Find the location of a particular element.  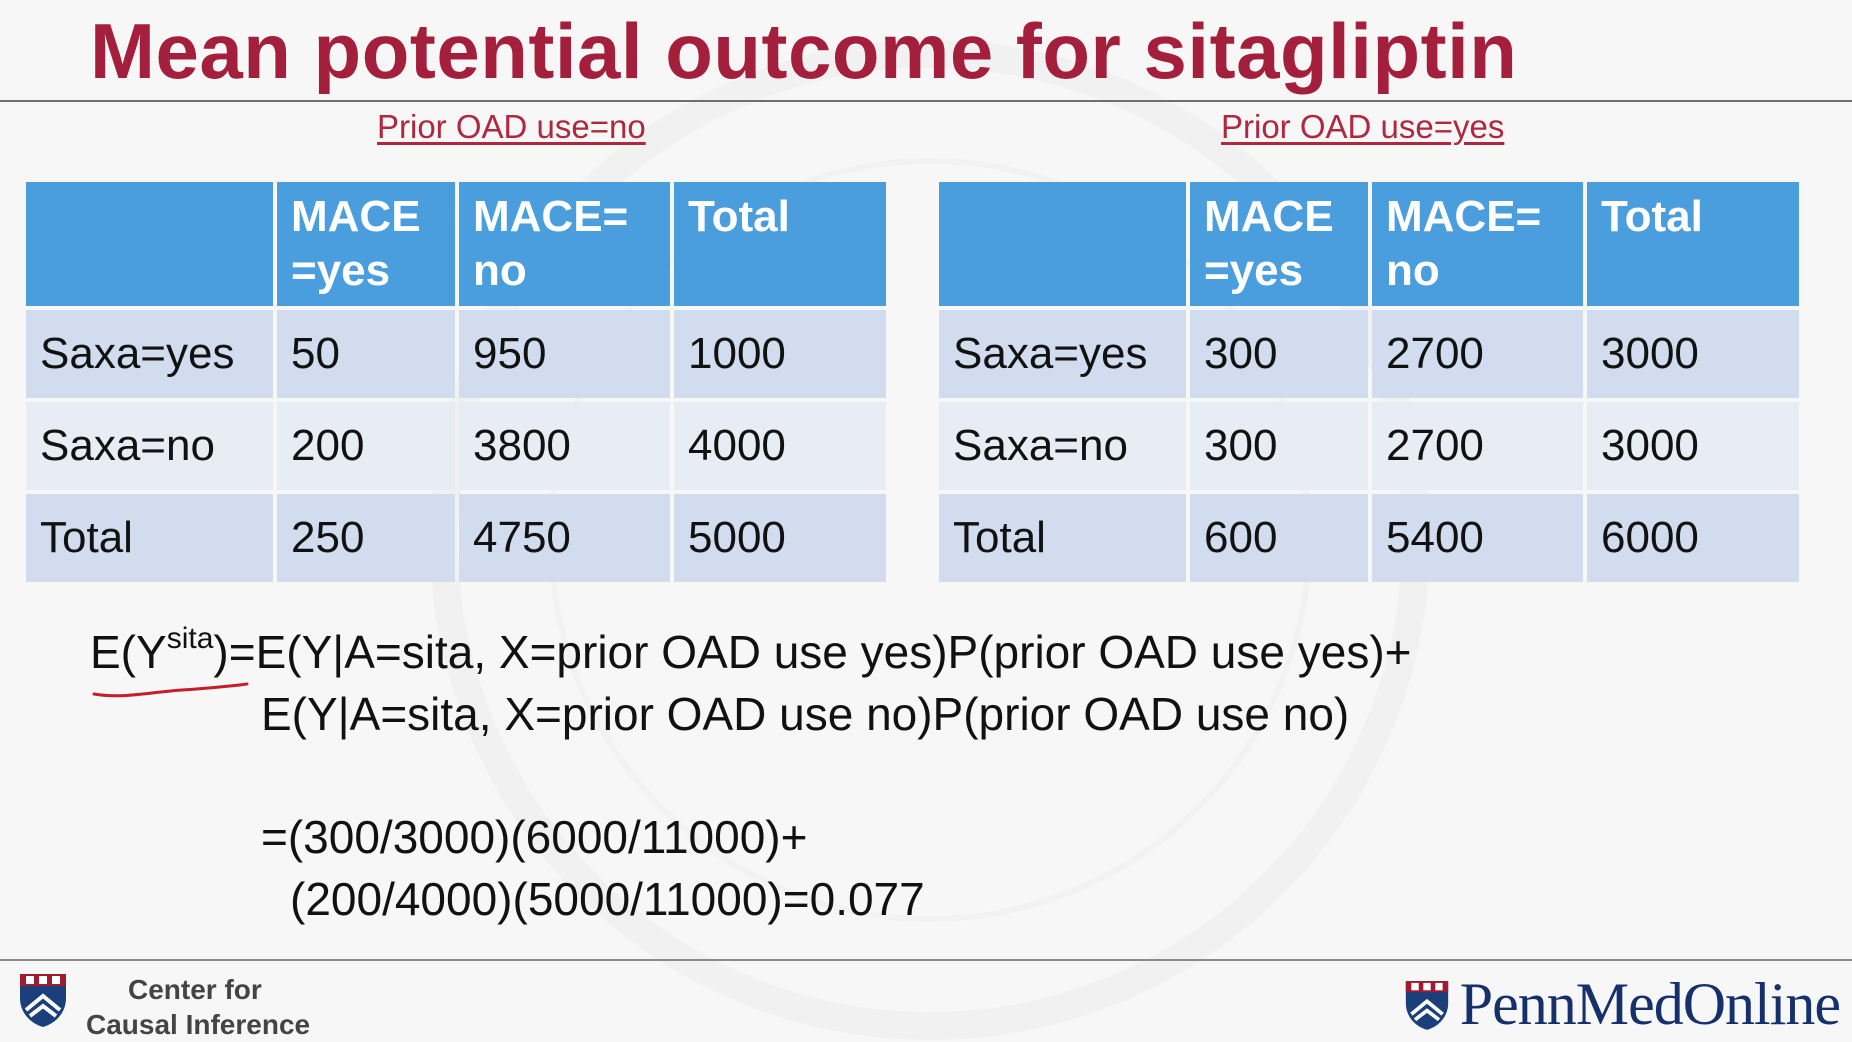

table-cell: 250 is located at coordinates (366, 538).